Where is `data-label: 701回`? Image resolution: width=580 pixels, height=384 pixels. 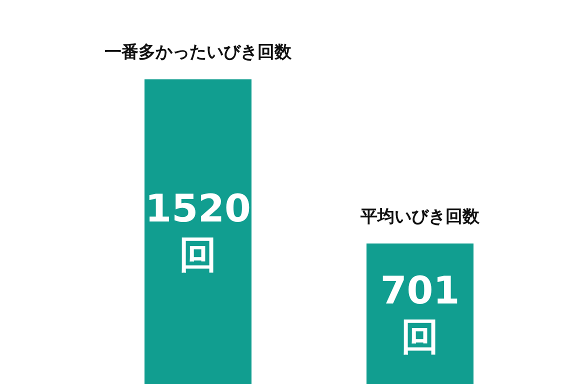 data-label: 701回 is located at coordinates (420, 313).